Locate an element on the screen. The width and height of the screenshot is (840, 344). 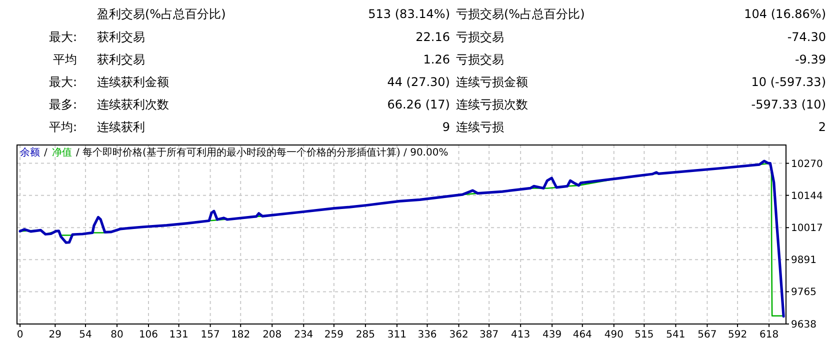
text: 盈利交易(%占总百分比) is located at coordinates (161, 14).